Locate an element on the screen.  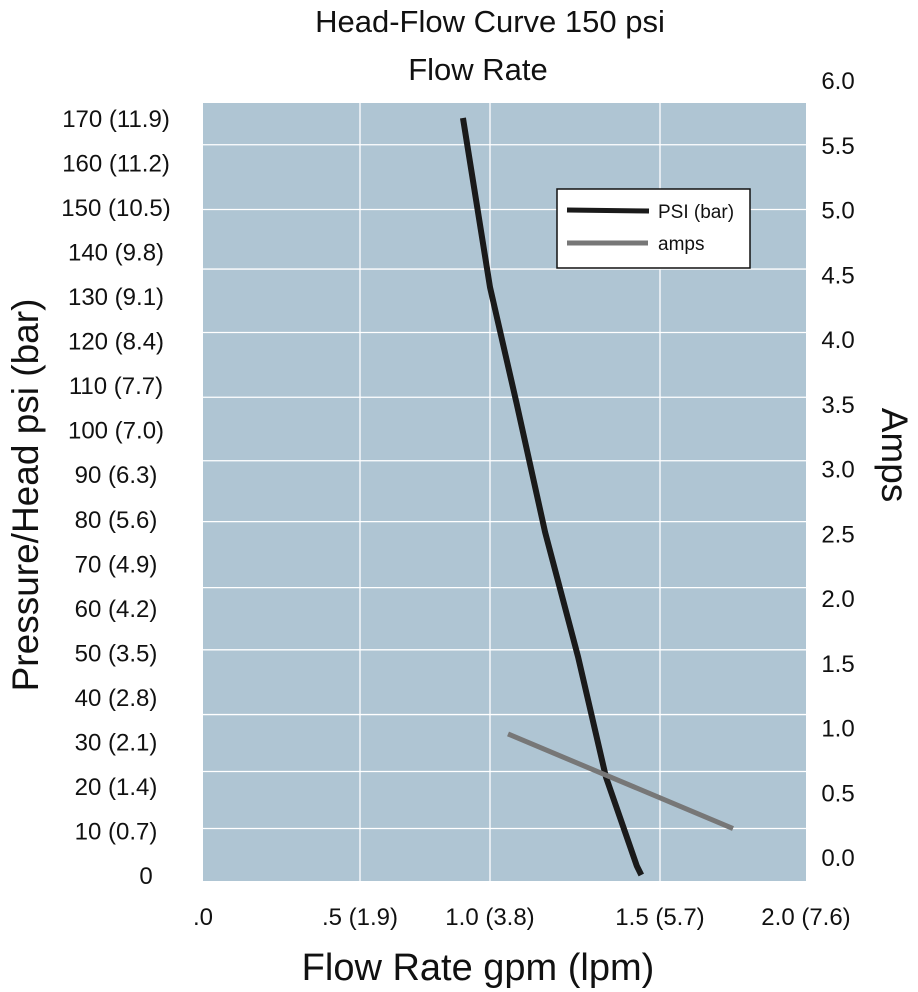
y-tick-label: 10 (0.7) is located at coordinates (116, 831).